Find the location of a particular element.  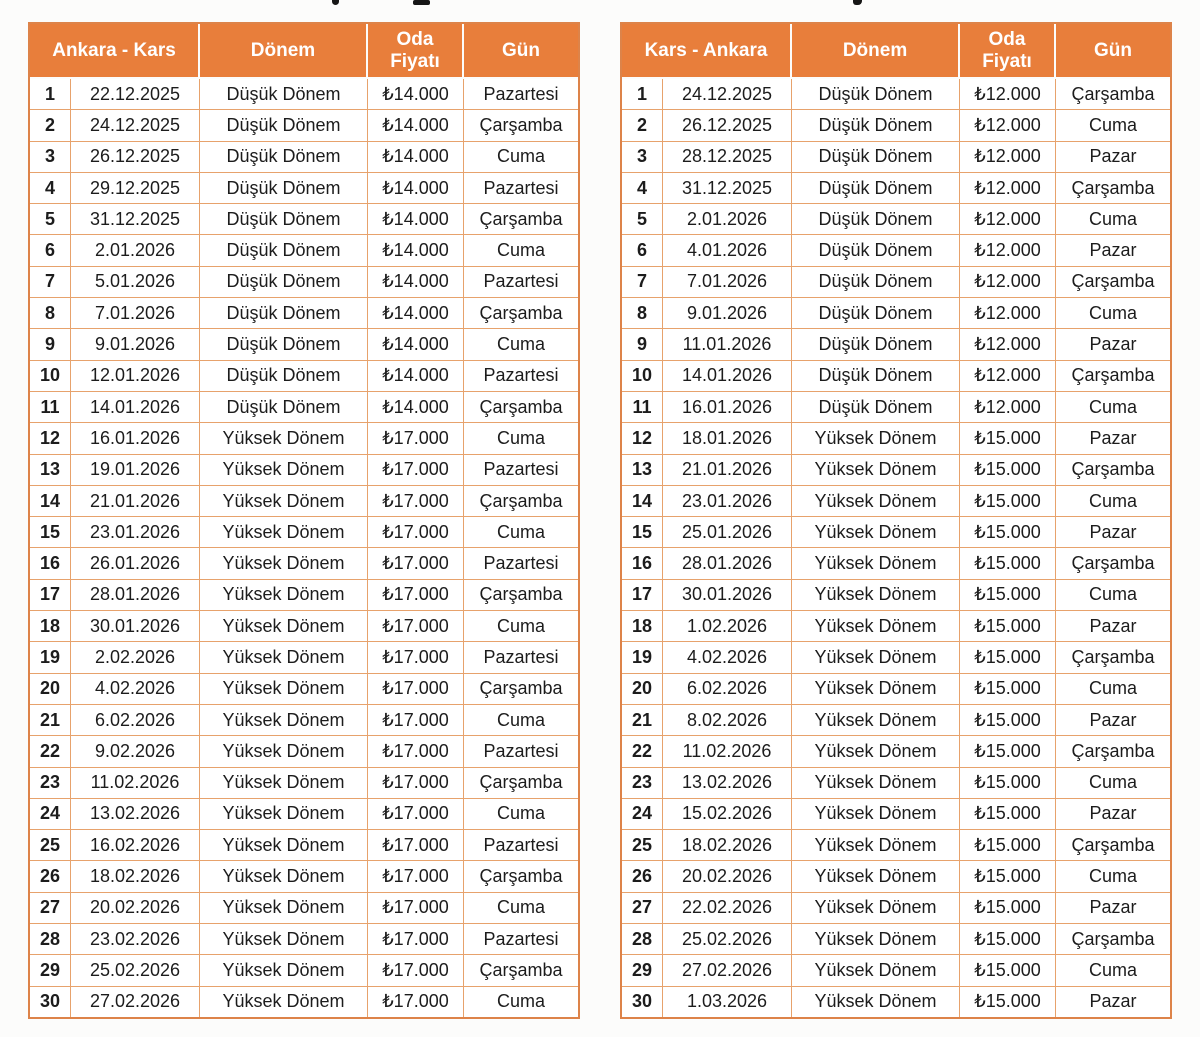

row-number: 25 is located at coordinates (642, 846).